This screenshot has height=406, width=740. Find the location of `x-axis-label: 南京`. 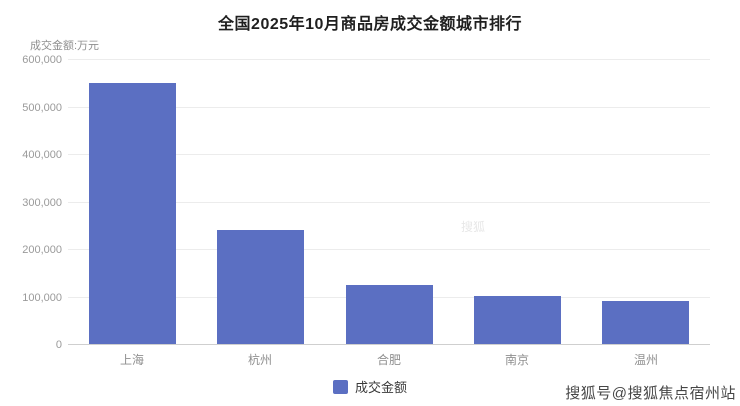

x-axis-label: 南京 is located at coordinates (516, 360).